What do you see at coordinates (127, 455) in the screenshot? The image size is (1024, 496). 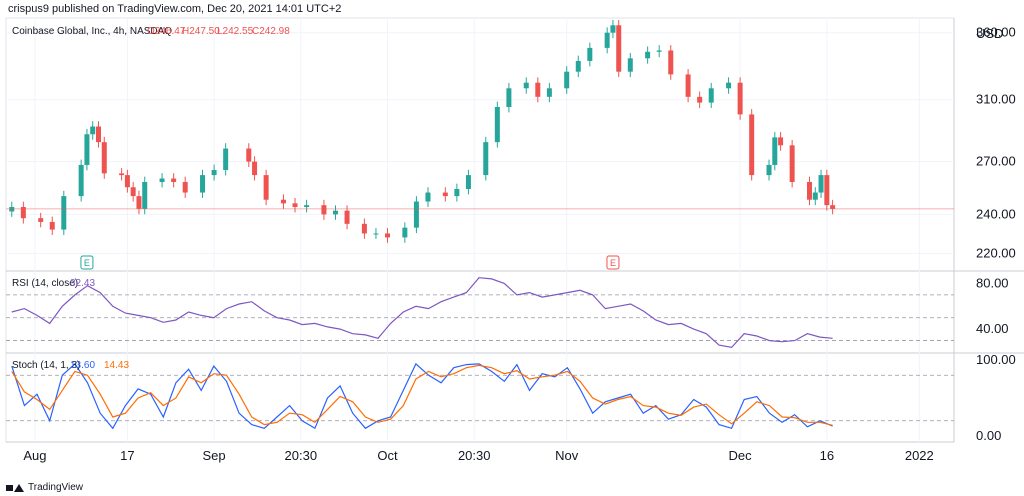 I see `time-tick-label: 17` at bounding box center [127, 455].